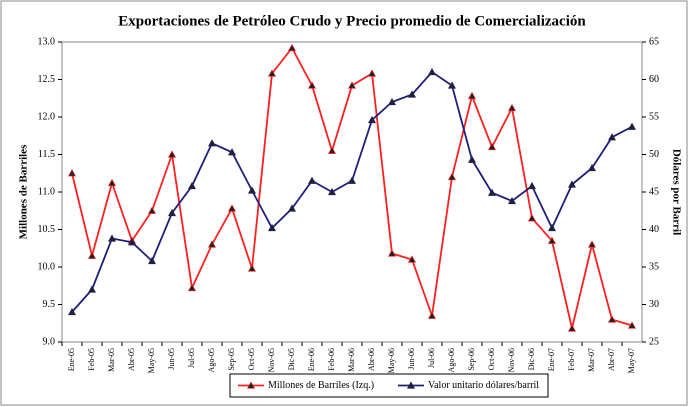 Image resolution: width=689 pixels, height=407 pixels. Describe the element at coordinates (431, 358) in the screenshot. I see `x-tick-label: Jul-06` at that location.